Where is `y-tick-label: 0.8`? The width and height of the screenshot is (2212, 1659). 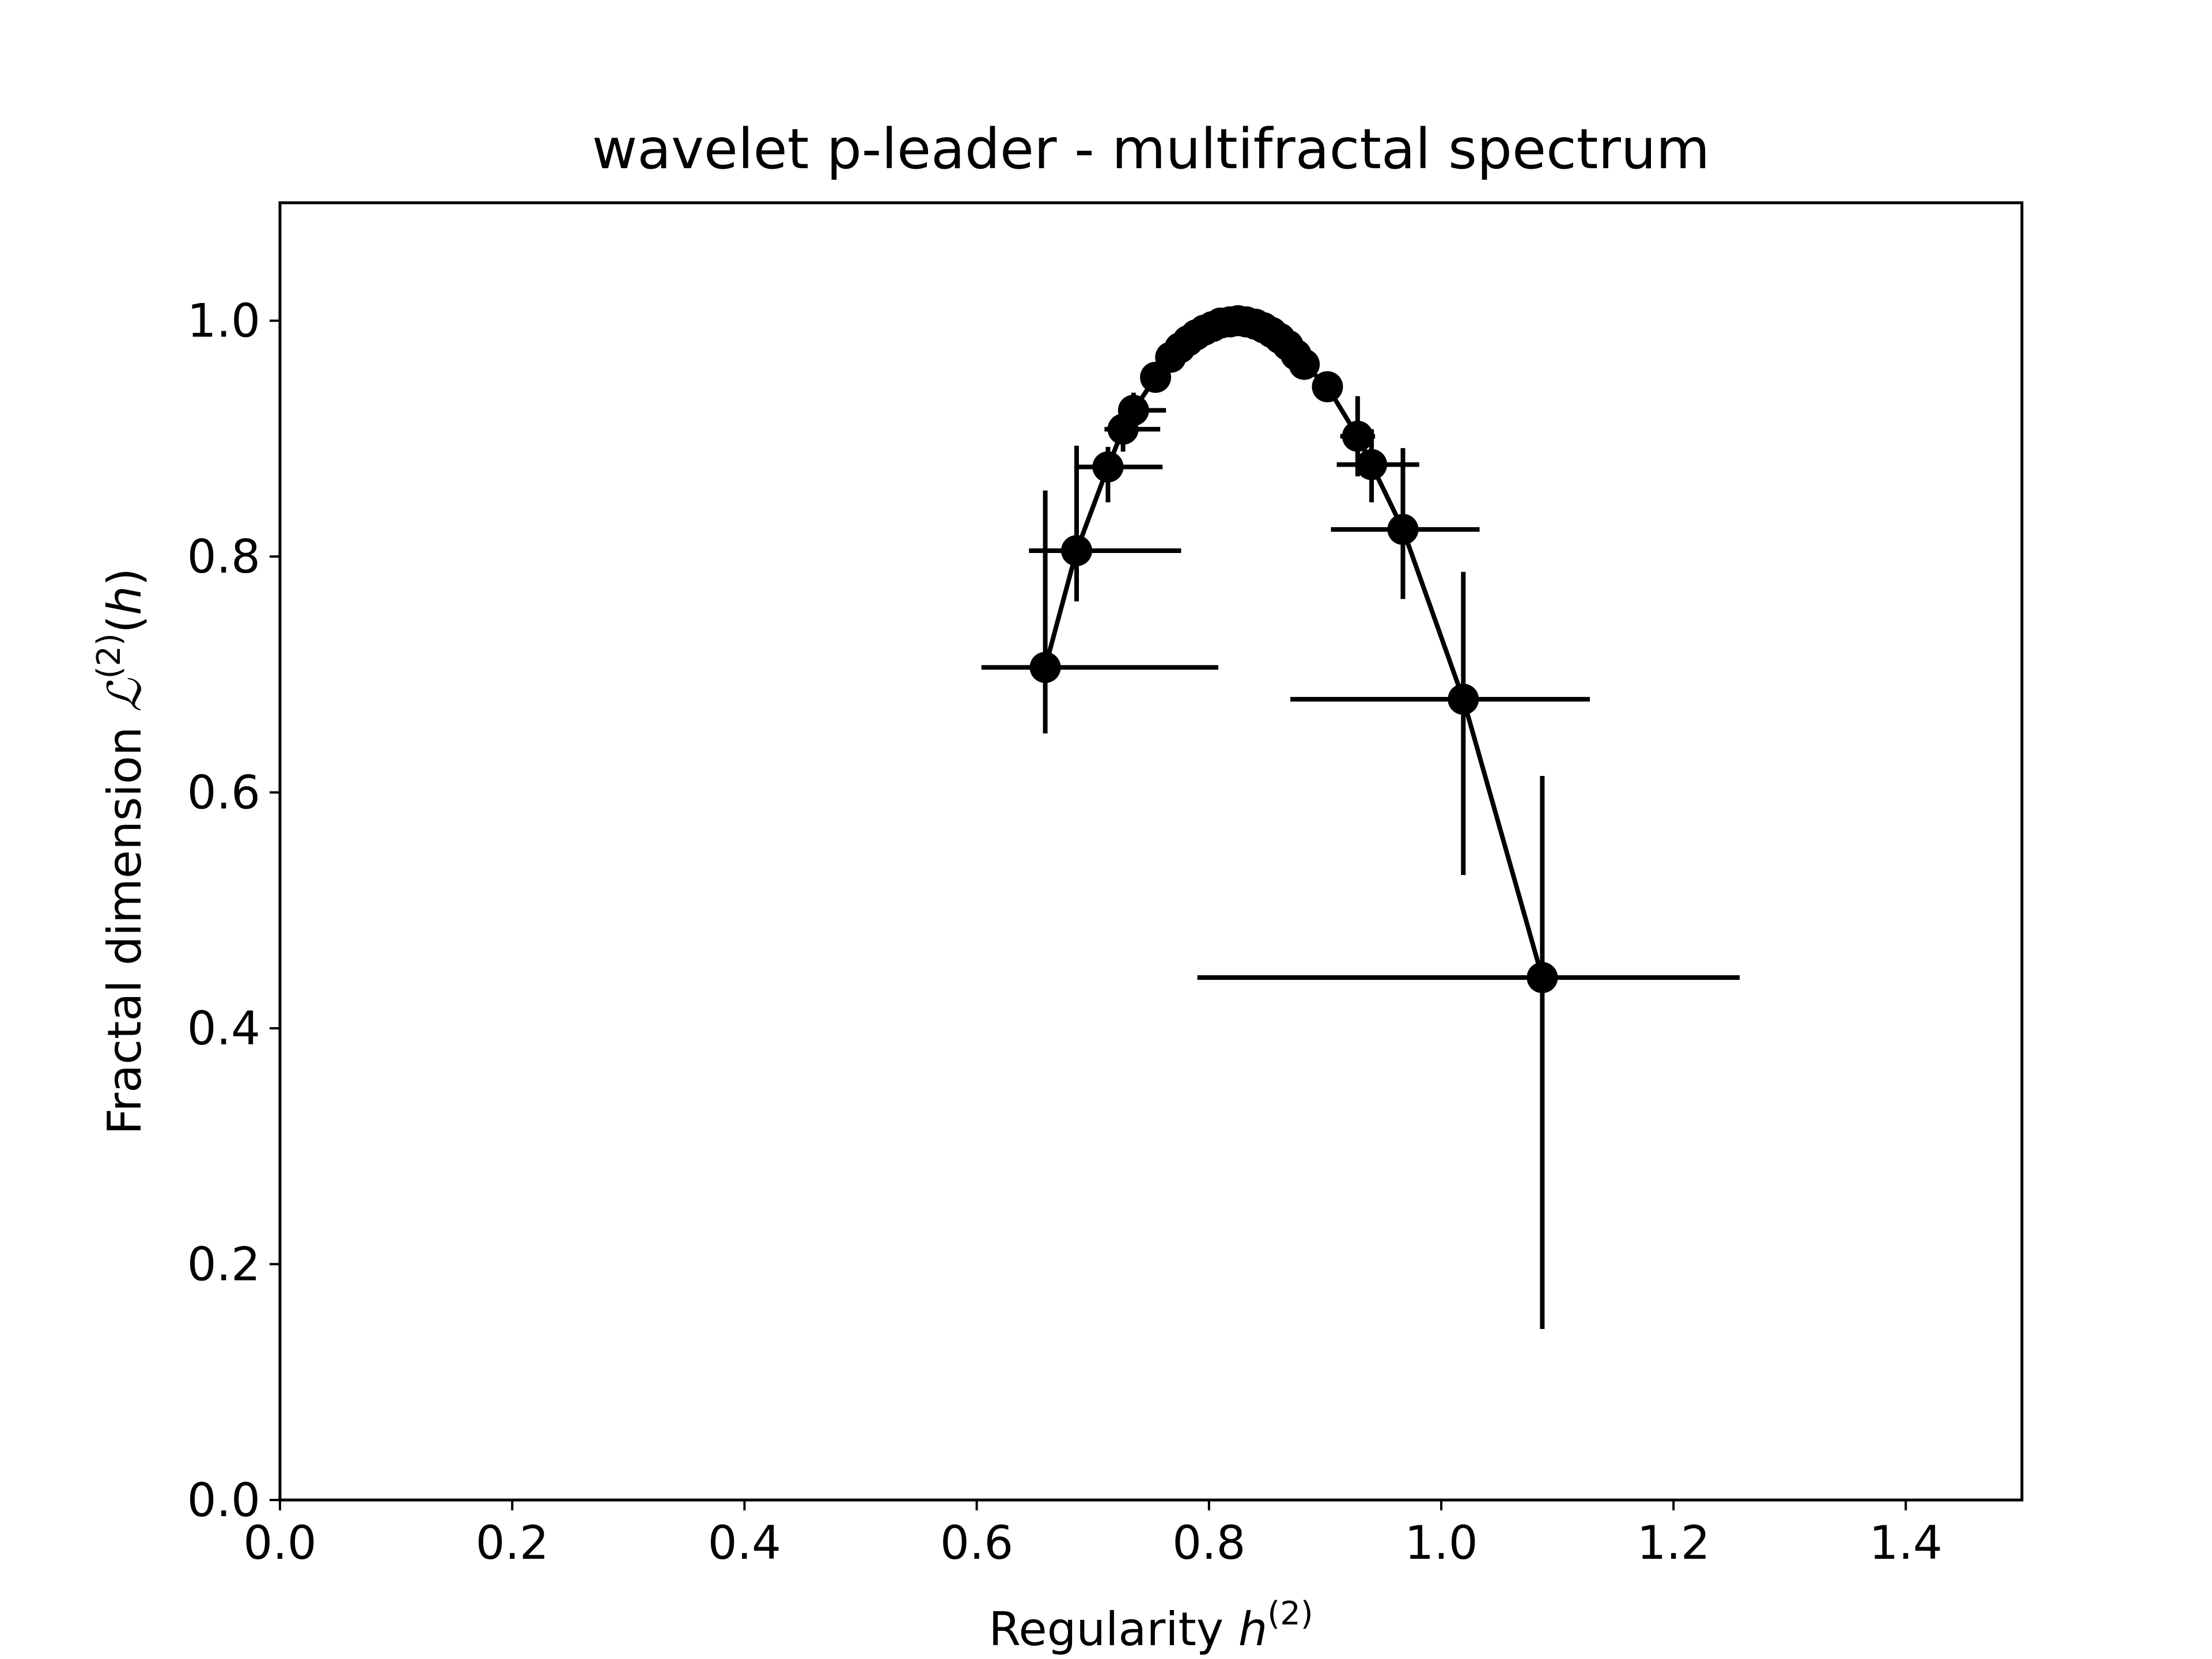
y-tick-label: 0.8 is located at coordinates (223, 557).